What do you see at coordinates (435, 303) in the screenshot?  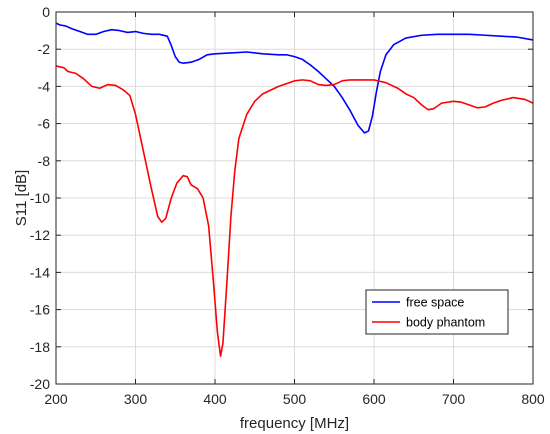 I see `legend-label: free space` at bounding box center [435, 303].